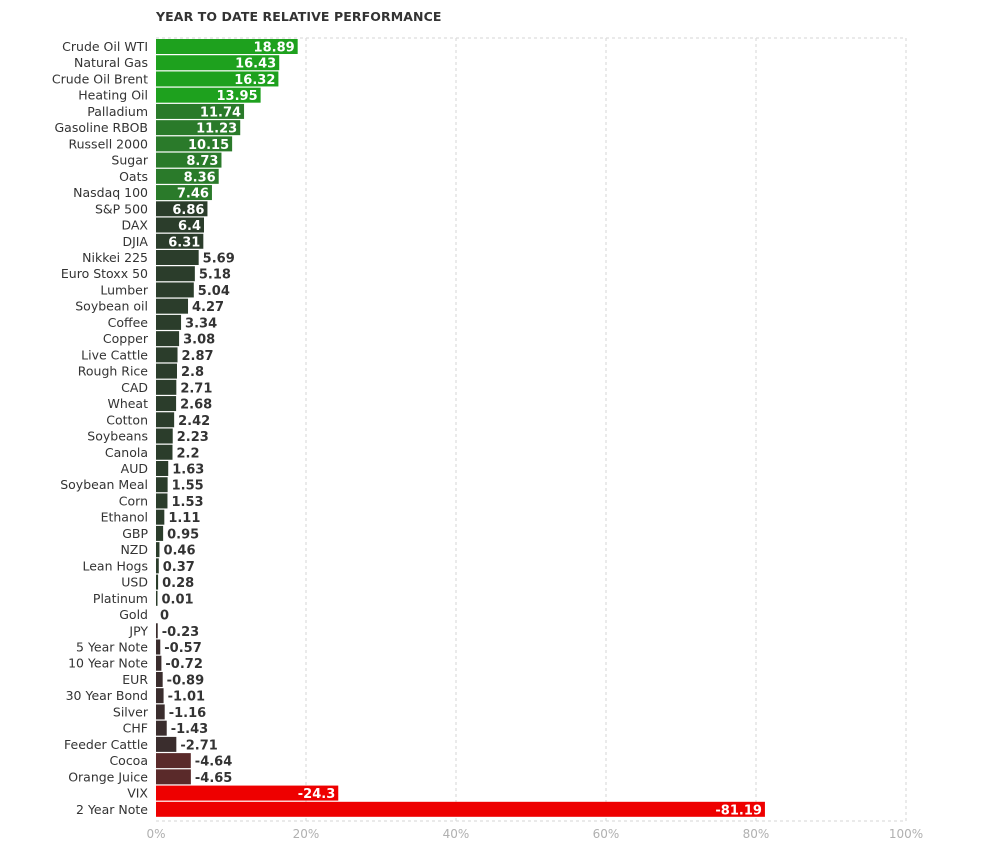 This screenshot has height=843, width=1004. What do you see at coordinates (127, 403) in the screenshot?
I see `category-label: Wheat` at bounding box center [127, 403].